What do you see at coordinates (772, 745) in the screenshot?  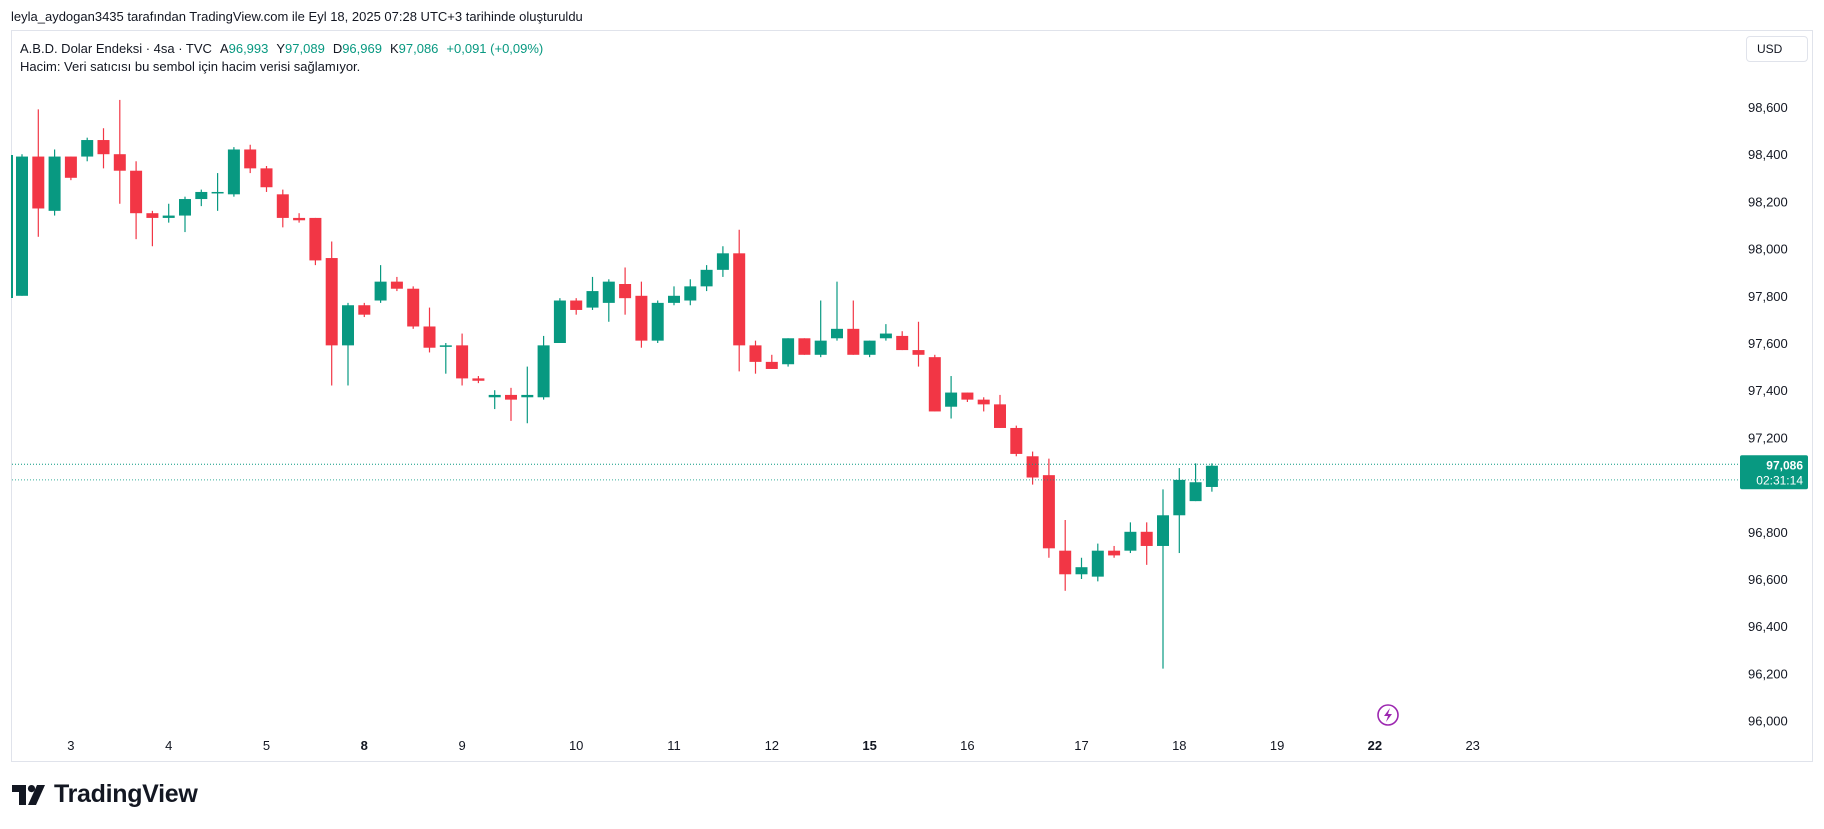 I see `x-tick-label: 12` at bounding box center [772, 745].